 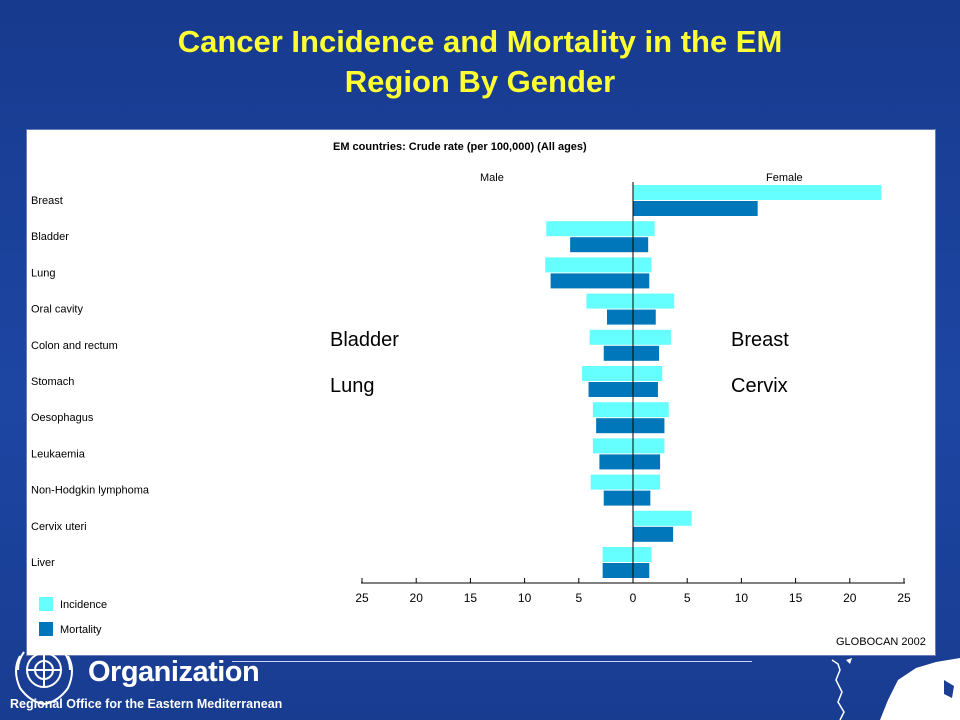 I want to click on legend-label-mortality: Mortality, so click(x=81, y=630).